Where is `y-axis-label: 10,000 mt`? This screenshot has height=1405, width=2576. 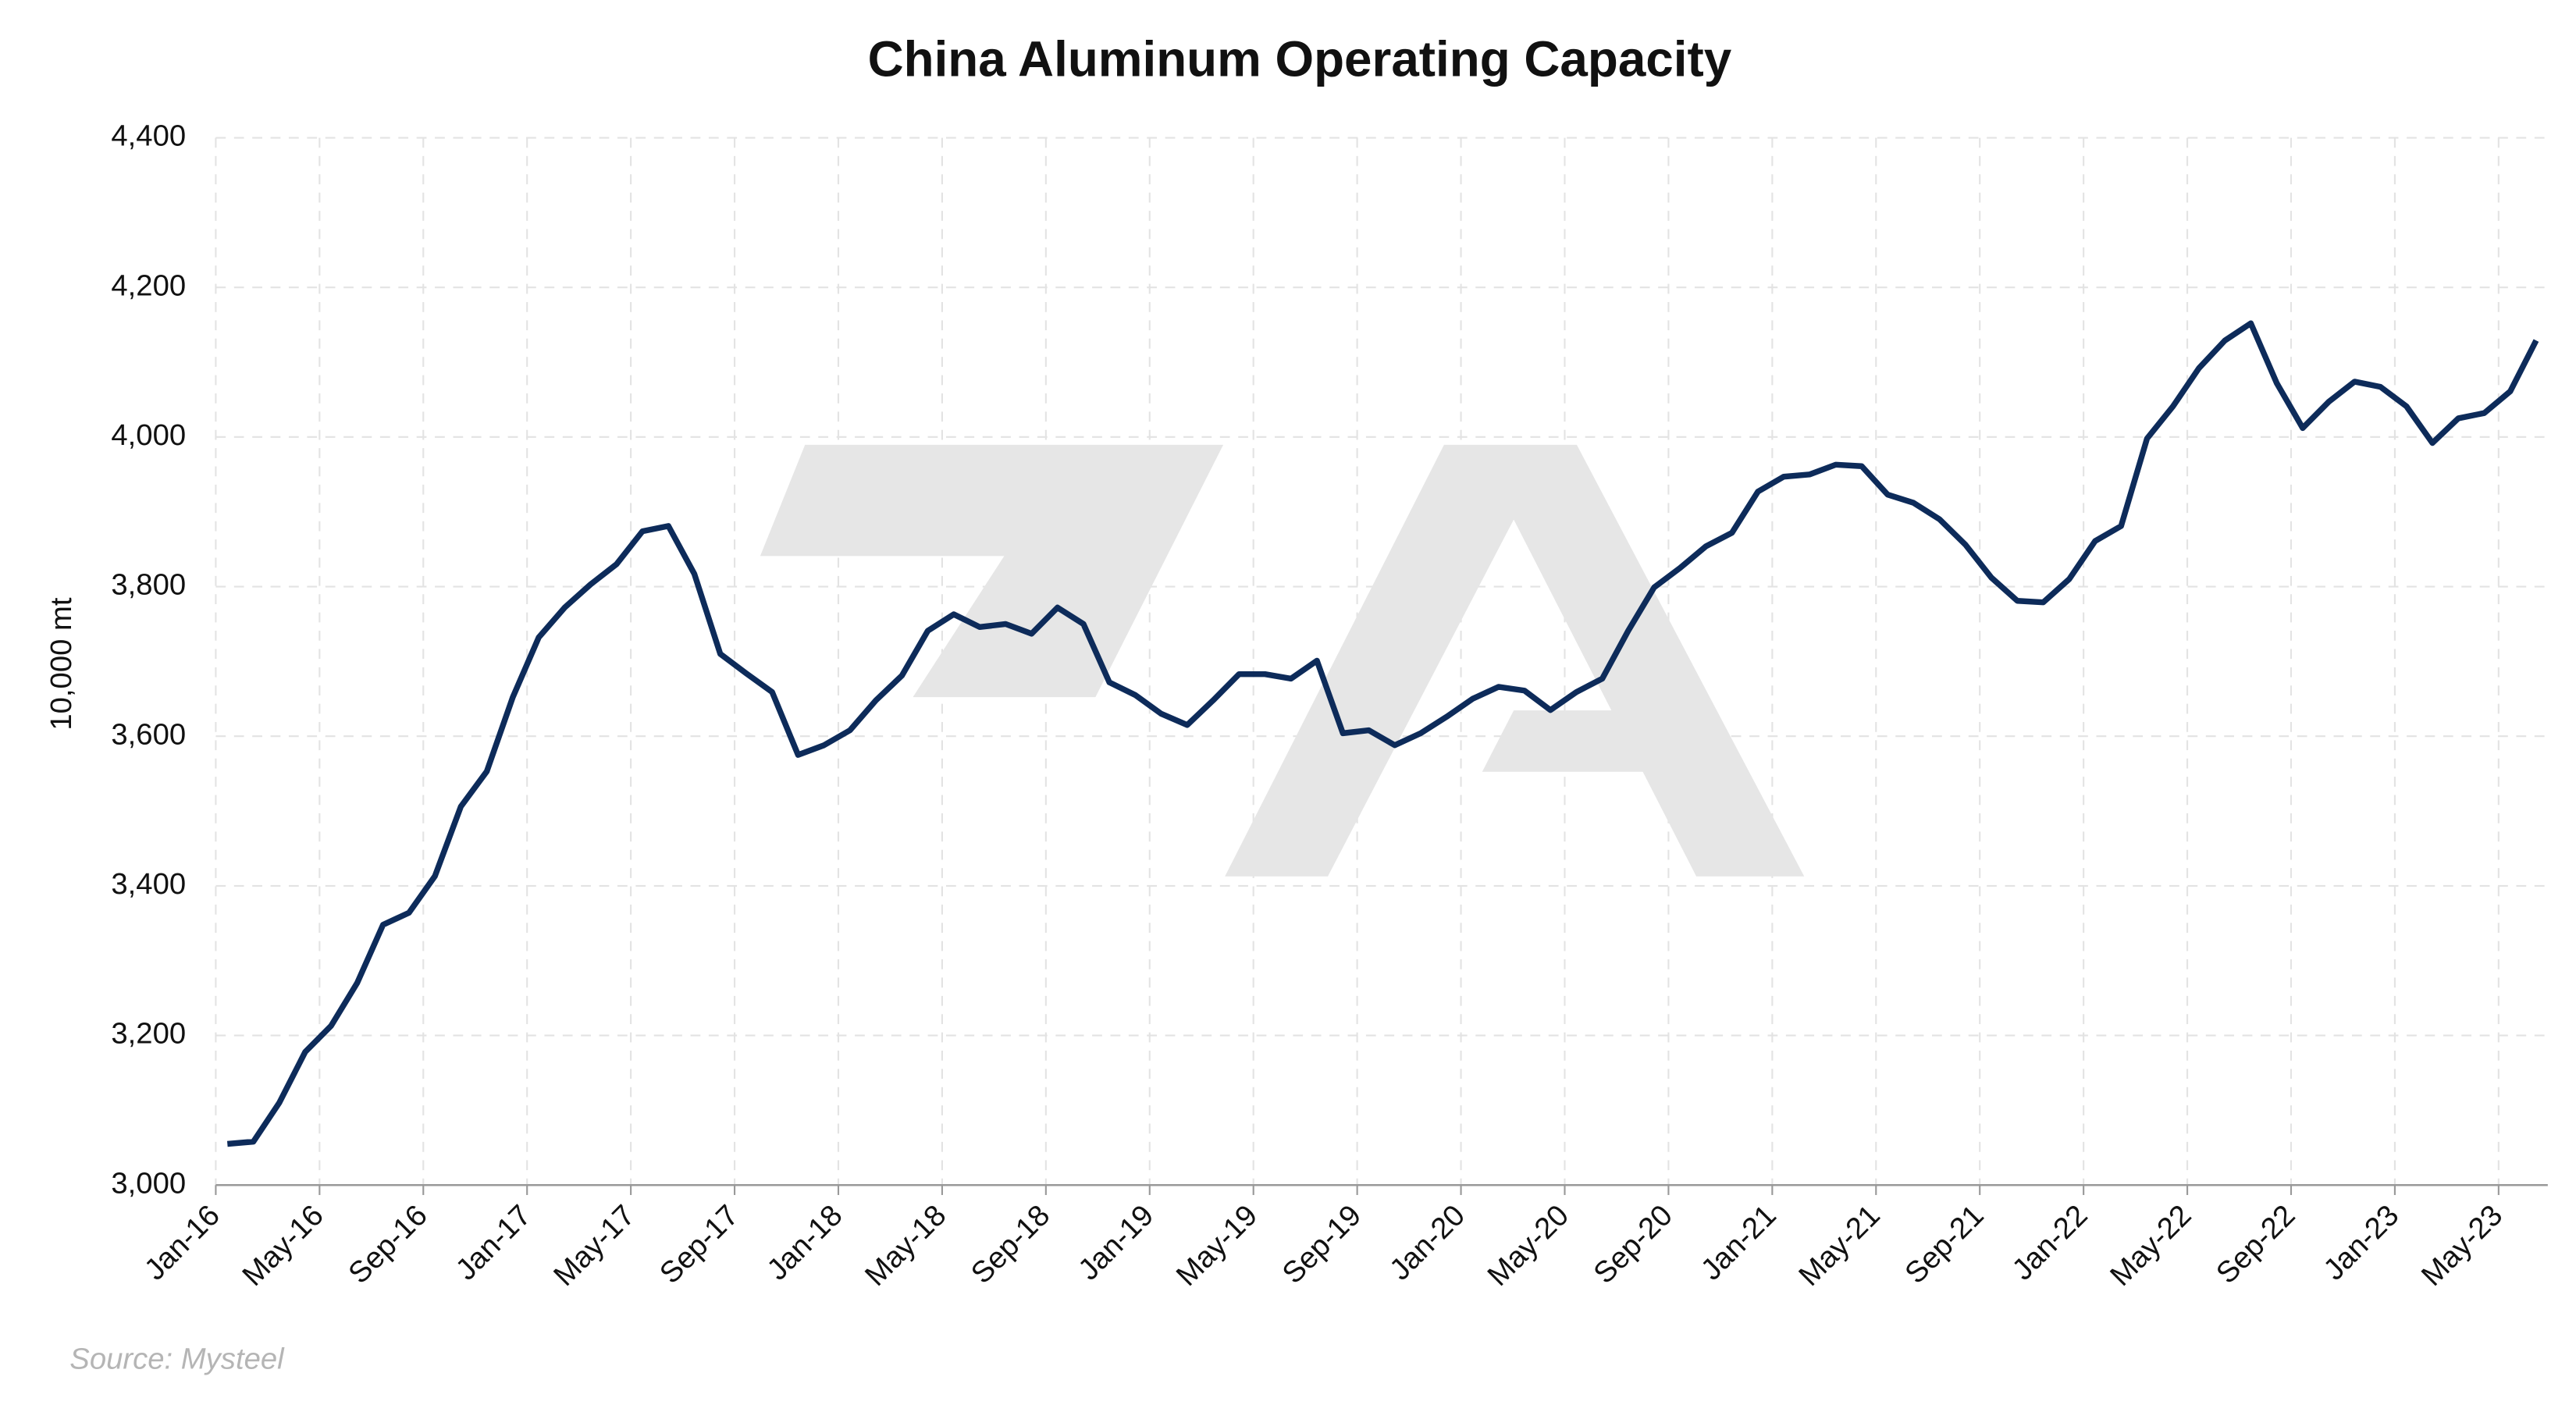
y-axis-label: 10,000 mt is located at coordinates (61, 664).